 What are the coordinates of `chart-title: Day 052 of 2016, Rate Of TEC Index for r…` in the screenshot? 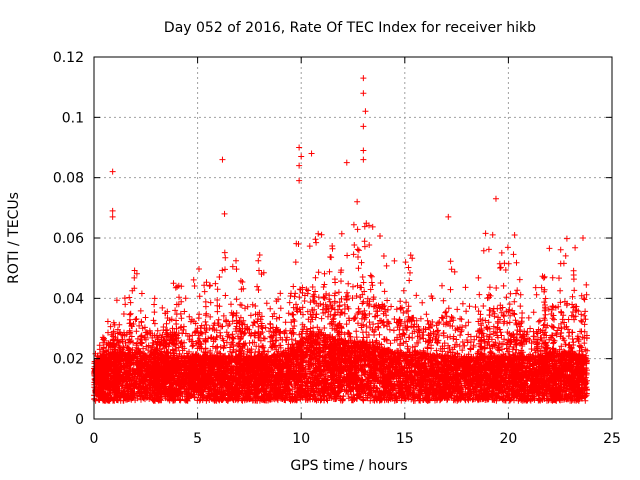 It's located at (350, 28).